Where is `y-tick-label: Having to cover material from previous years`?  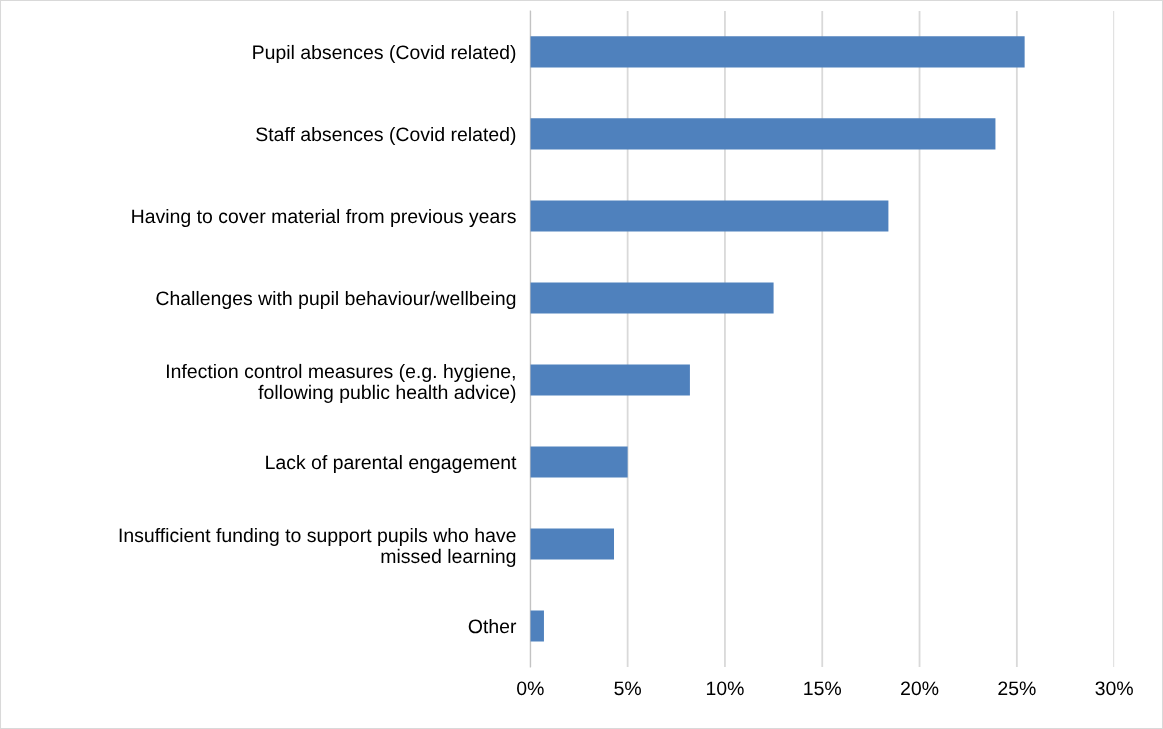 y-tick-label: Having to cover material from previous years is located at coordinates (324, 218).